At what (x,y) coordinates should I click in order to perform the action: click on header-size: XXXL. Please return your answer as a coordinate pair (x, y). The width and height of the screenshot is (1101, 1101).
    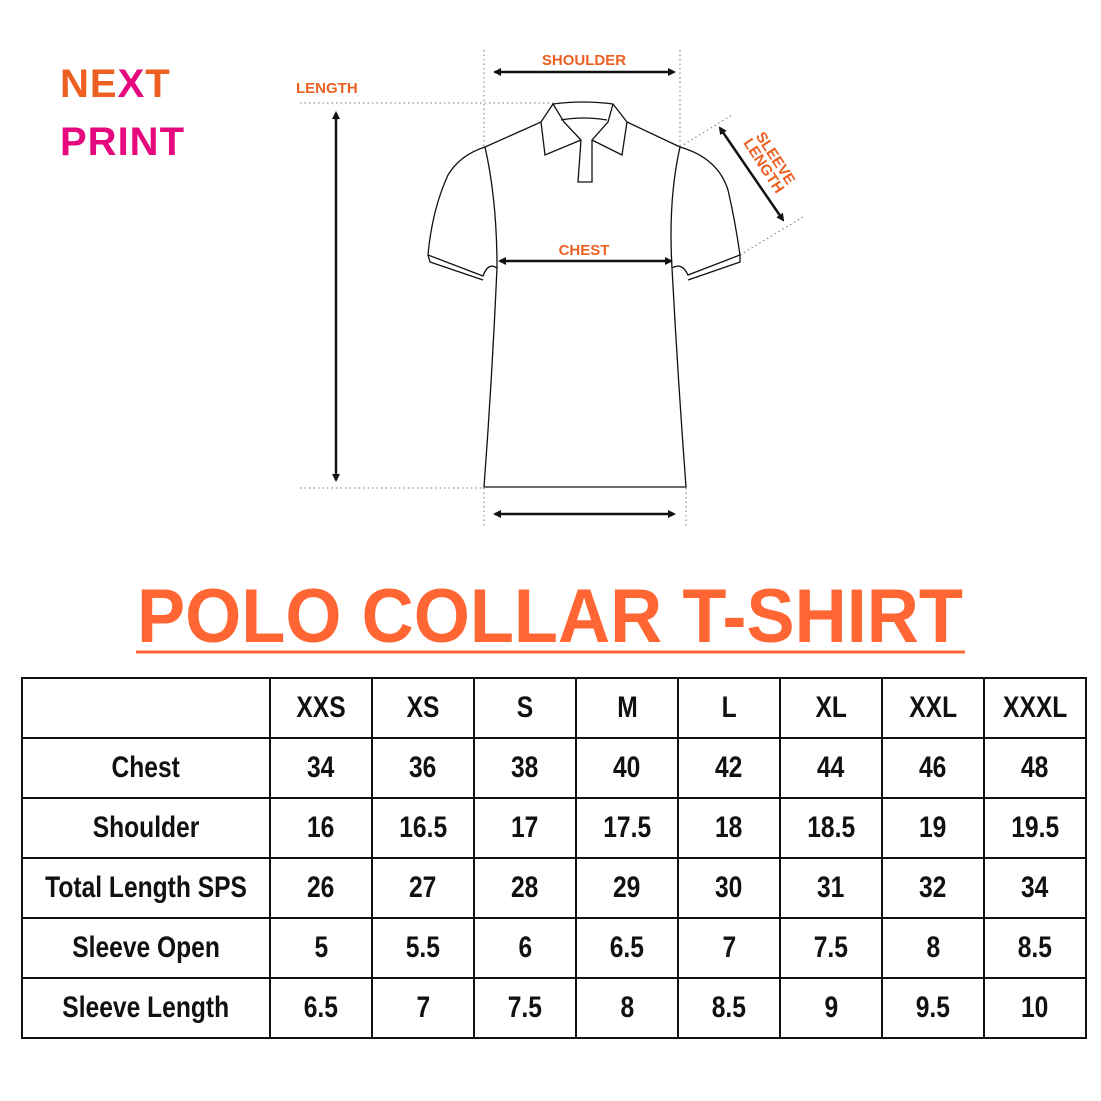
    Looking at the image, I should click on (1035, 708).